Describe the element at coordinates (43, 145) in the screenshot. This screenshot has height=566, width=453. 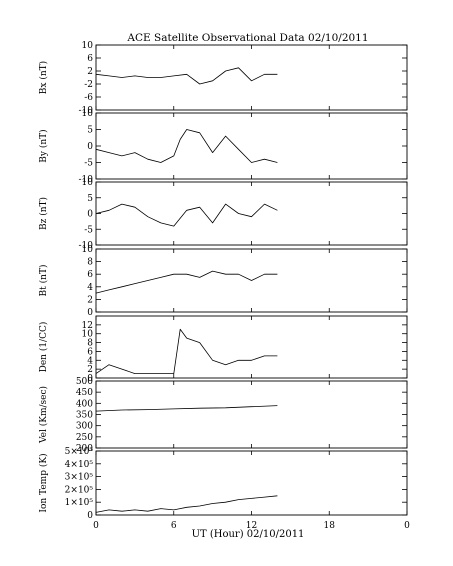
I see `y-axis-label: By (nT)` at that location.